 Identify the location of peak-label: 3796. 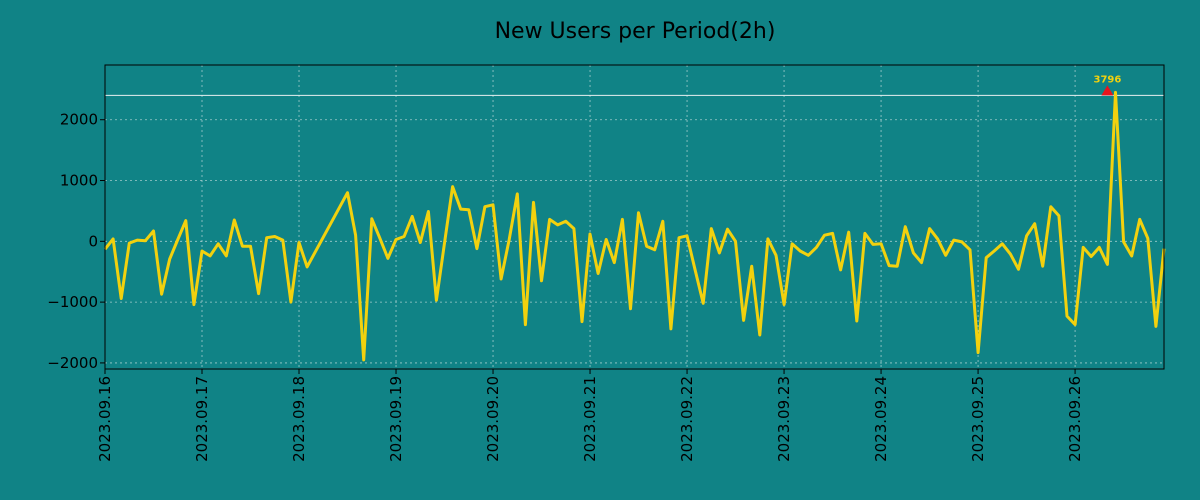
(1107, 79).